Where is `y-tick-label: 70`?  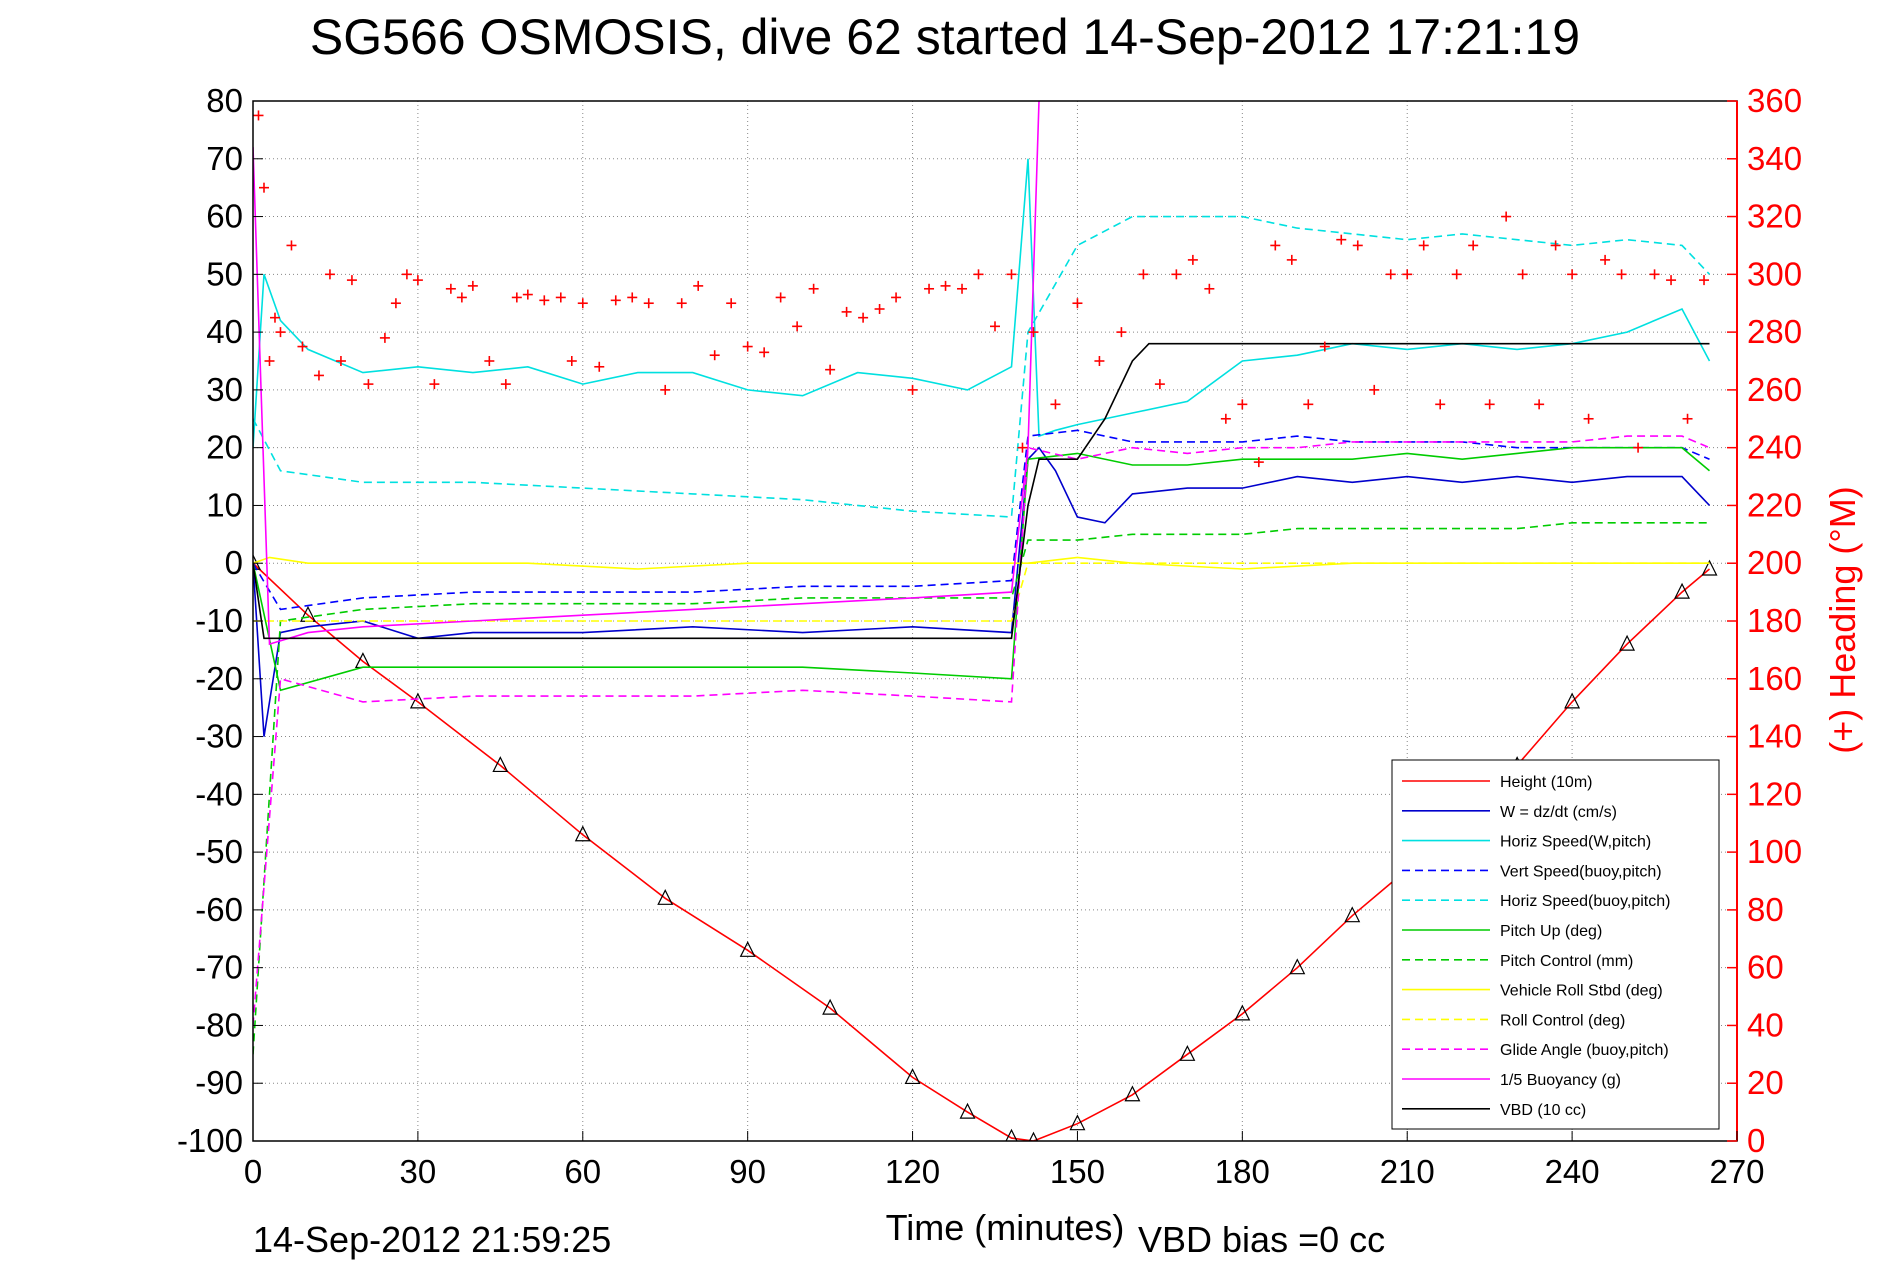
y-tick-label: 70 is located at coordinates (224, 158).